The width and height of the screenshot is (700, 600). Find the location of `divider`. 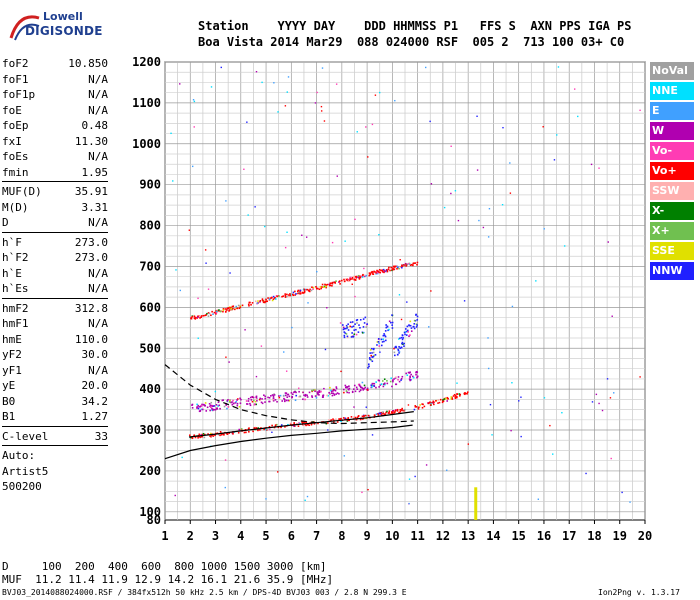

divider is located at coordinates (55, 426).